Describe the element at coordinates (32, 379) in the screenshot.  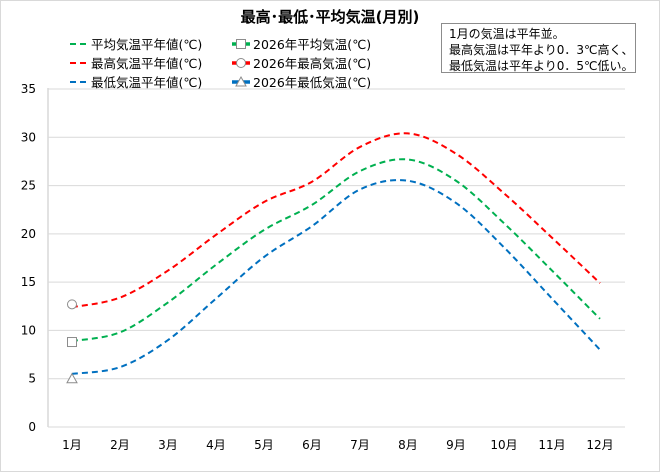
I see `y-tick-label: 5` at that location.